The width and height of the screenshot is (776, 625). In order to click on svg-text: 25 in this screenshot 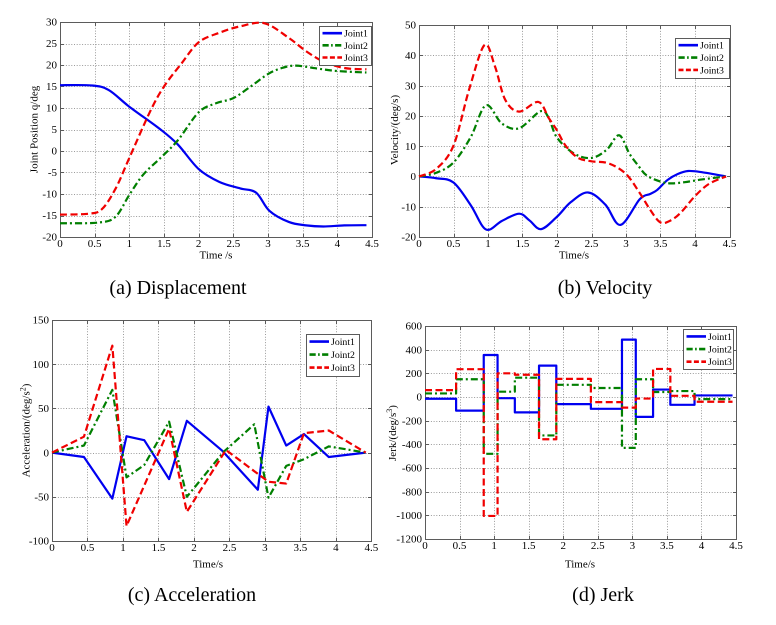, I will do `click(52, 44)`.